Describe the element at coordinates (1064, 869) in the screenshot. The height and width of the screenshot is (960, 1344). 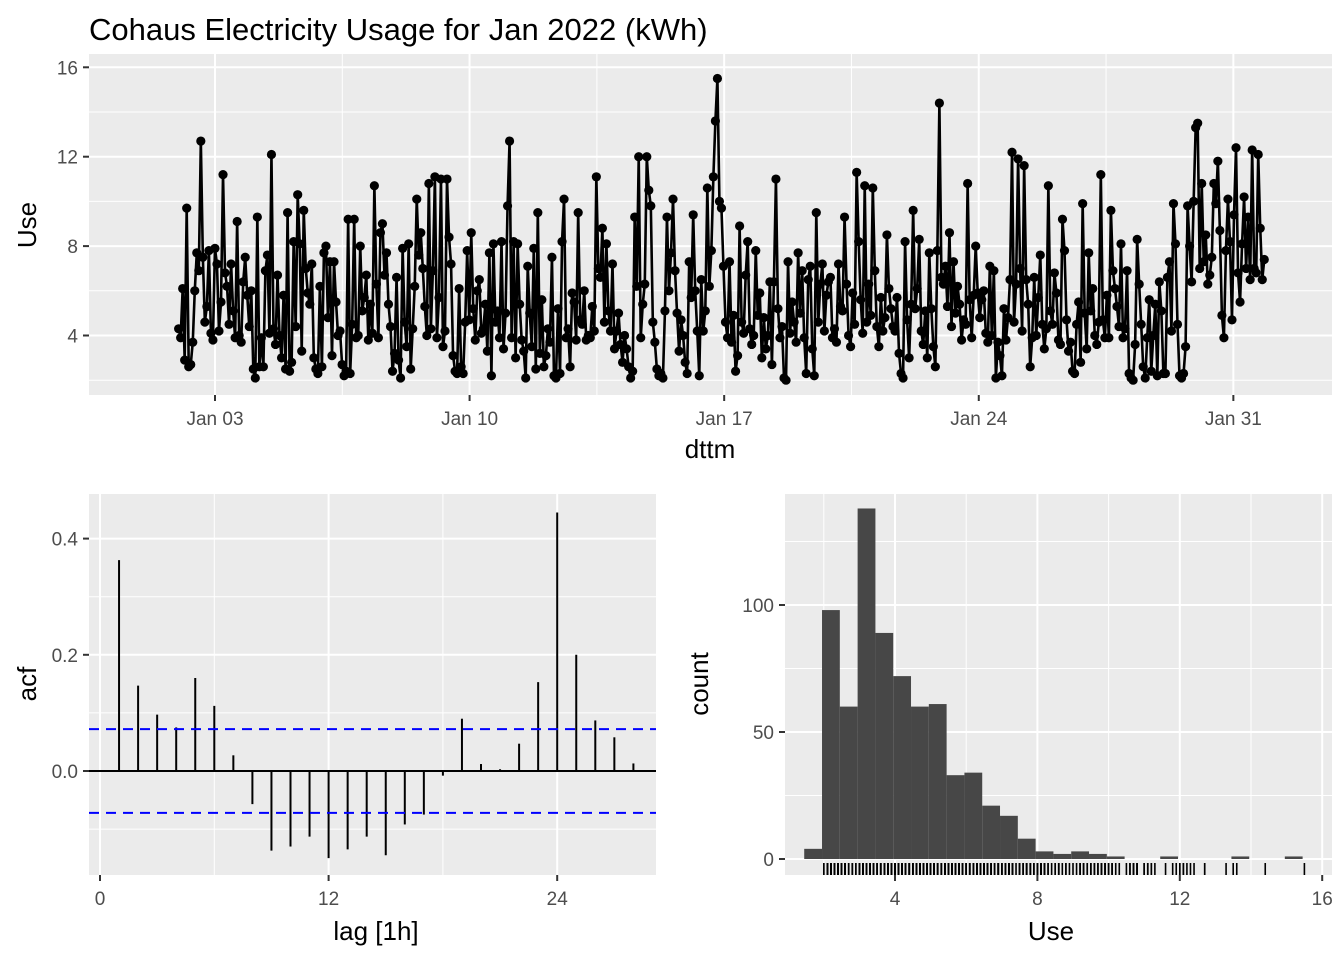
I see `histogram-rug` at that location.